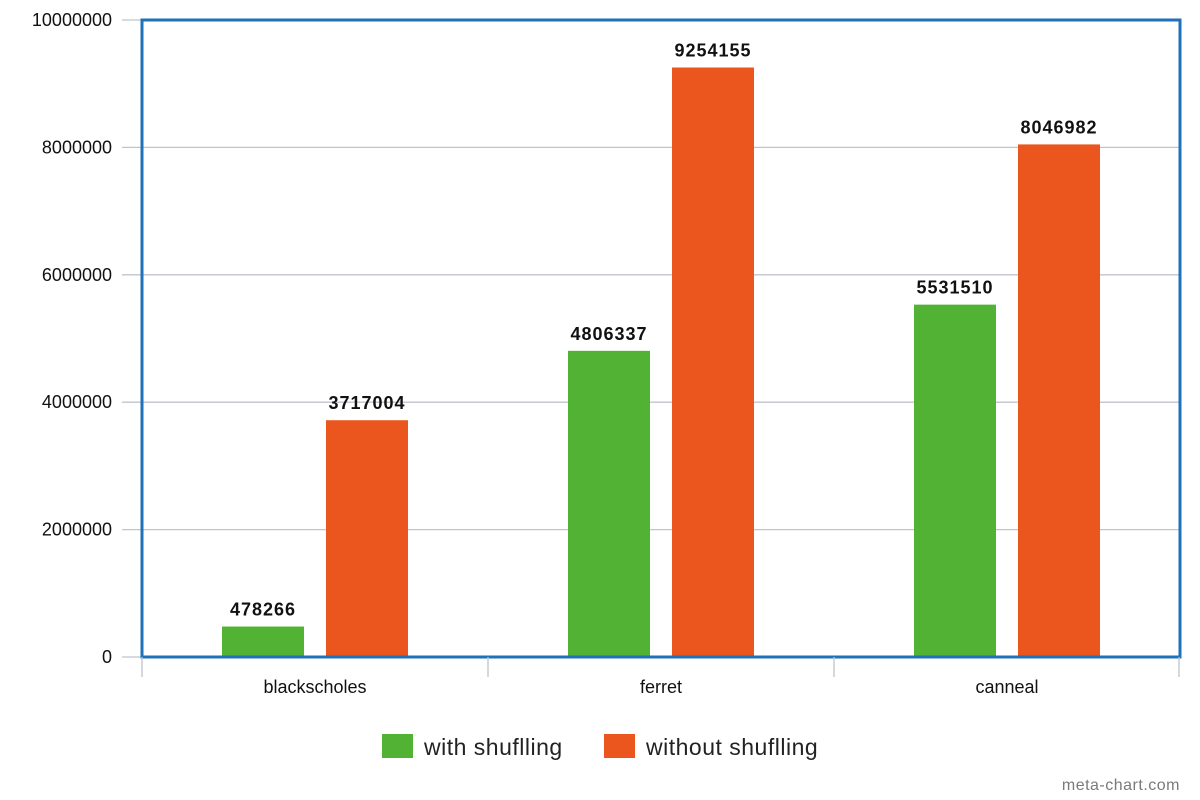 The width and height of the screenshot is (1200, 800). Describe the element at coordinates (493, 747) in the screenshot. I see `legend-label: with shuflling` at that location.